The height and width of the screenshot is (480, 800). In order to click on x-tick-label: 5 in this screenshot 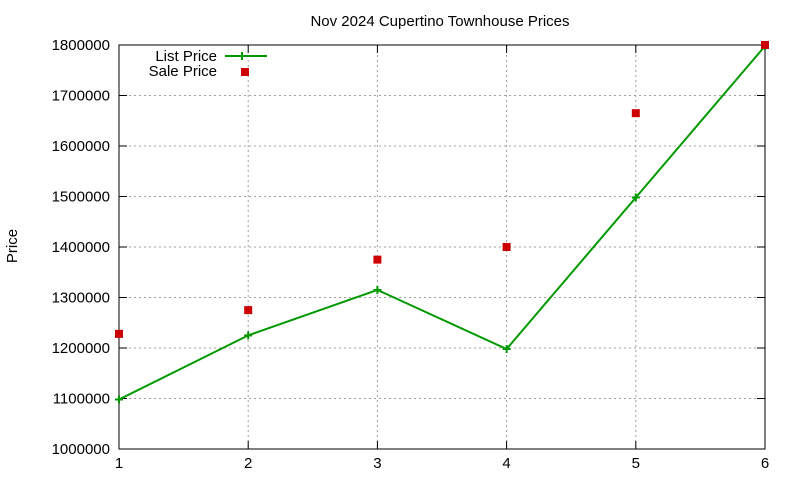, I will do `click(636, 463)`.